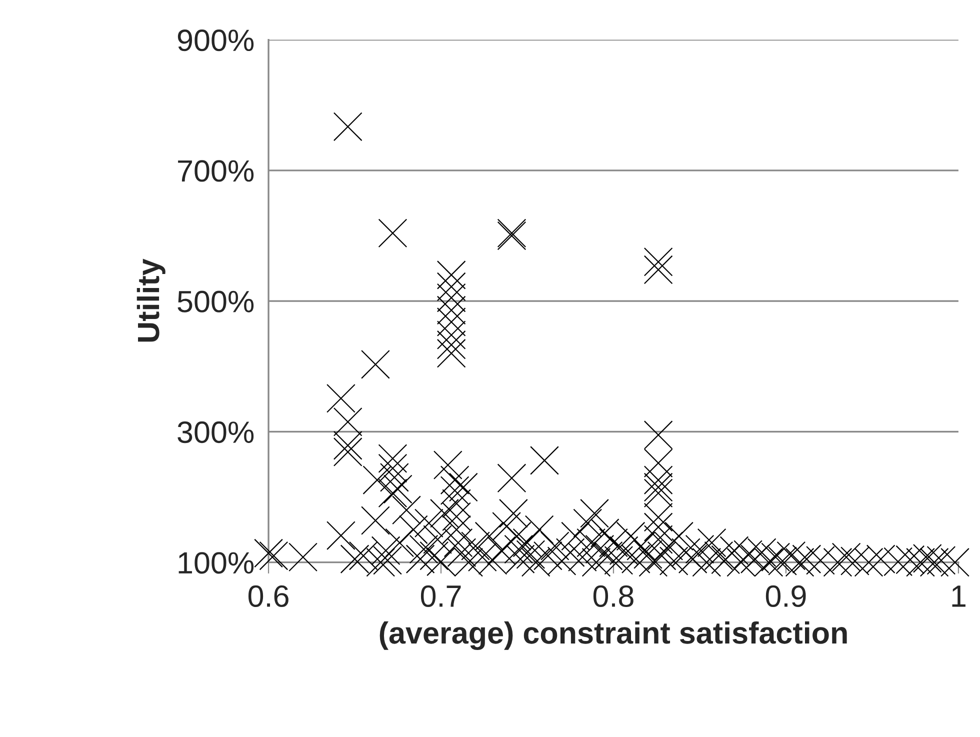  Describe the element at coordinates (786, 596) in the screenshot. I see `x-tick-label: 0.9` at that location.